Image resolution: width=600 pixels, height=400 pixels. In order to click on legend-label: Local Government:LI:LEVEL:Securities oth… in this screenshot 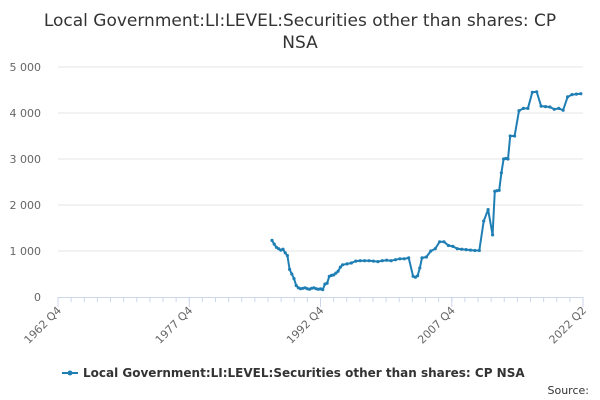, I will do `click(304, 373)`.